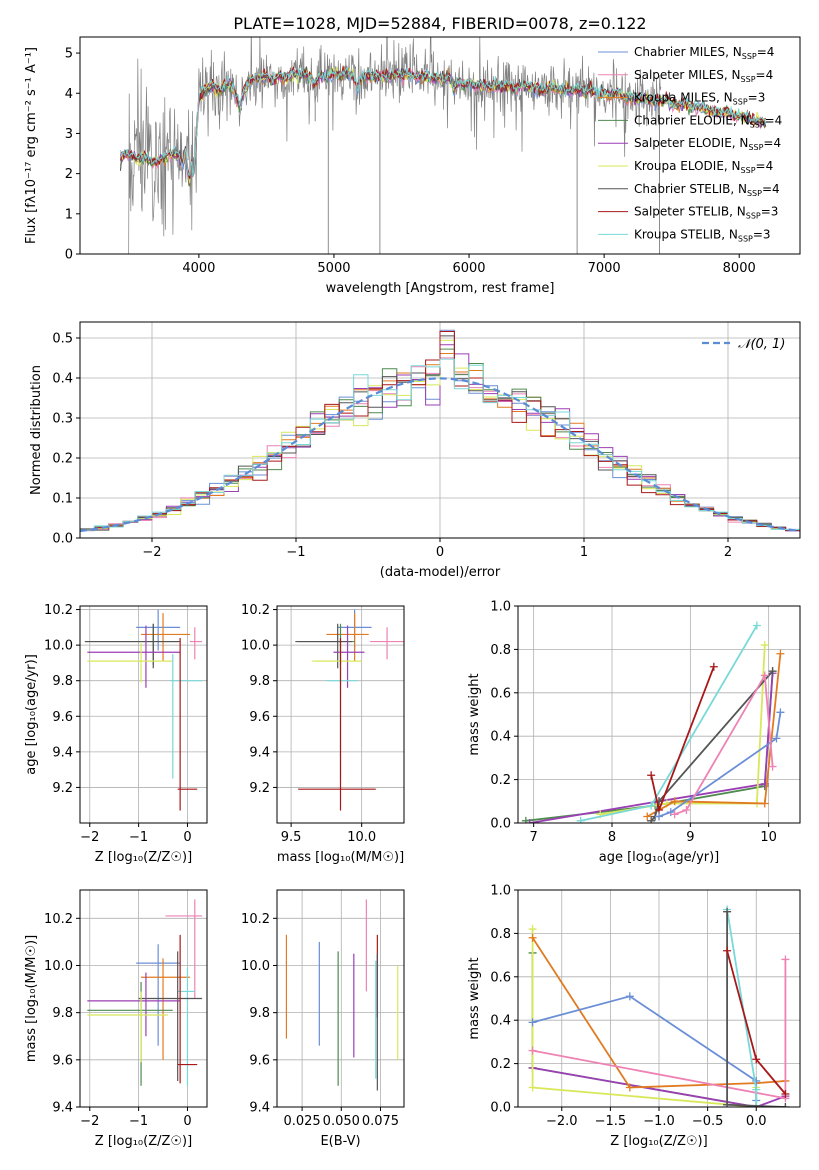 This screenshot has width=819, height=1170. I want to click on mass_weight_vs_Z-plot-area, so click(659, 1006).